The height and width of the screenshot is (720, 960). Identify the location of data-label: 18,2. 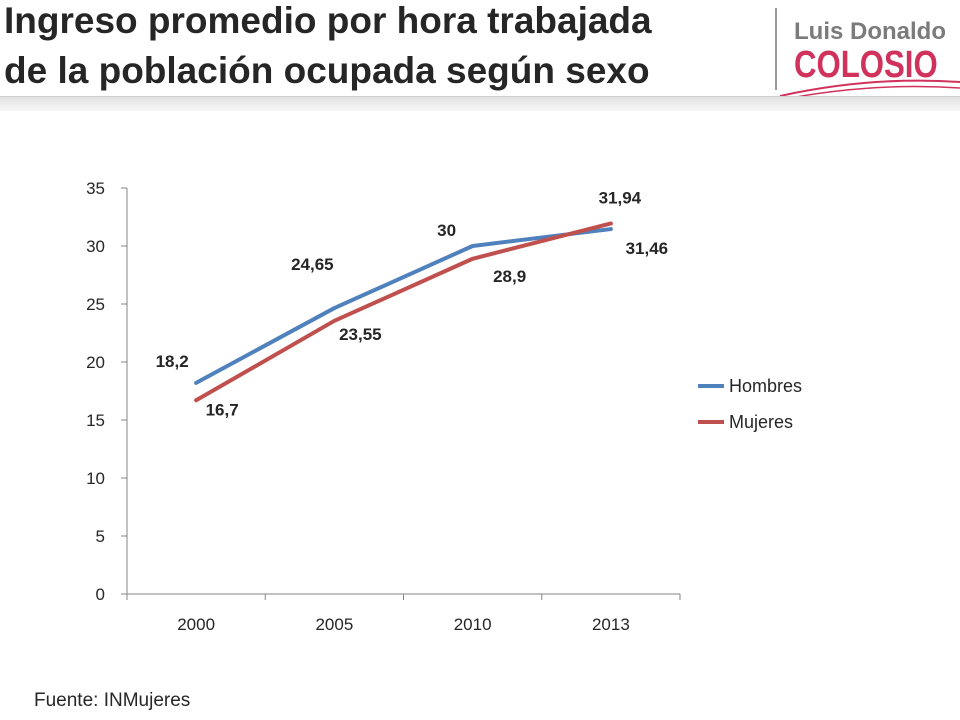
(172, 361).